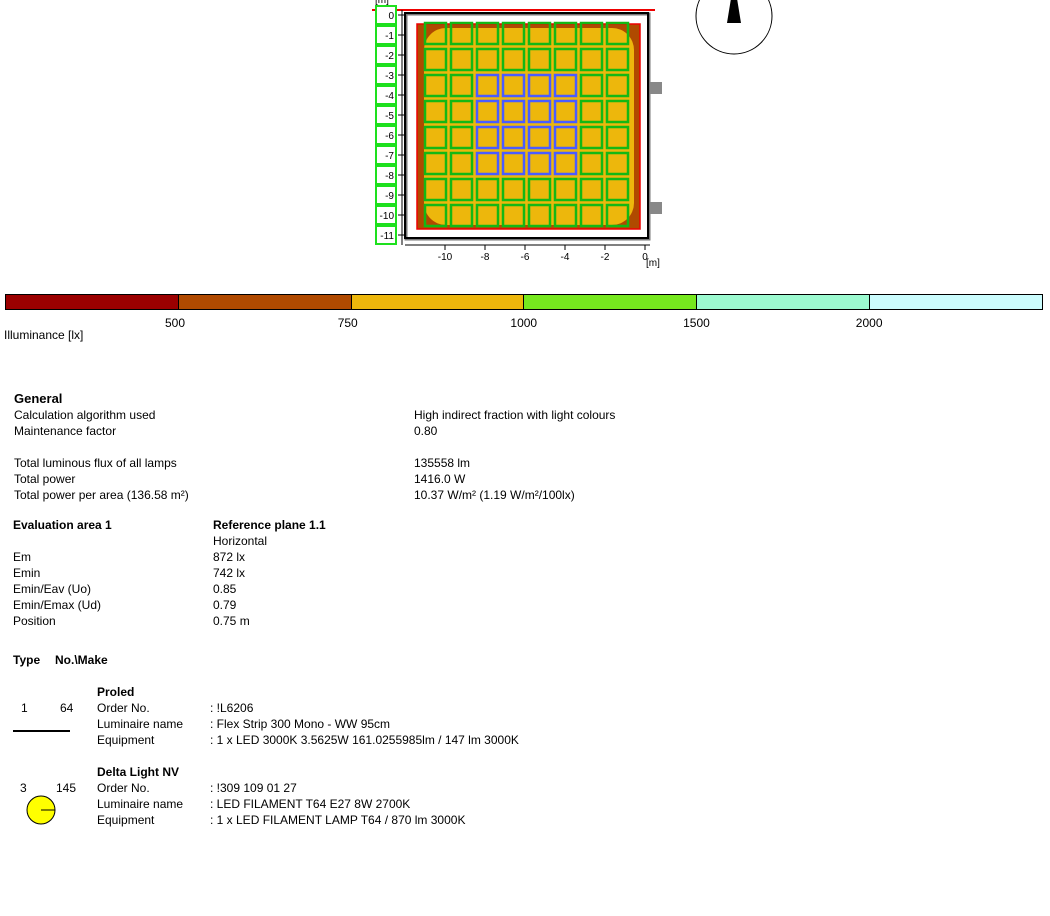 The image size is (1050, 916). I want to click on general-label: Total power, so click(45, 479).